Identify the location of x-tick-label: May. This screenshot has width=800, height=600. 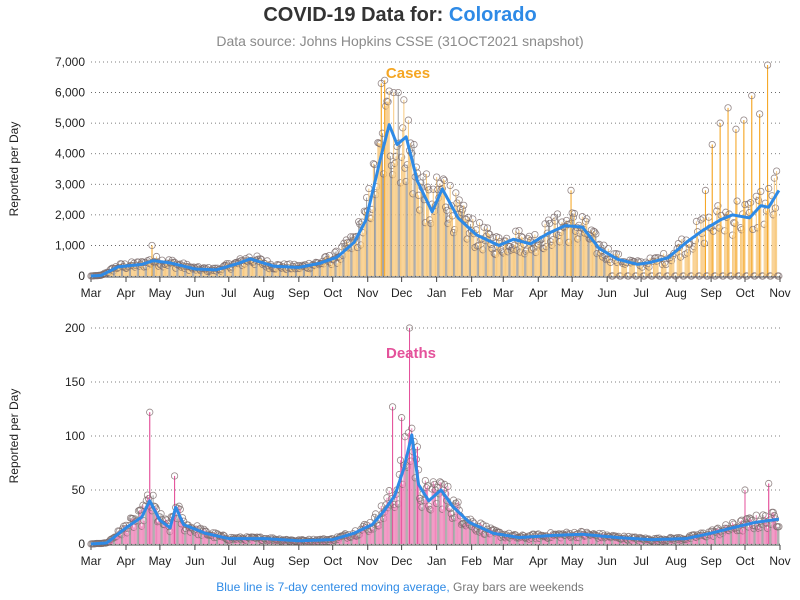
(572, 561).